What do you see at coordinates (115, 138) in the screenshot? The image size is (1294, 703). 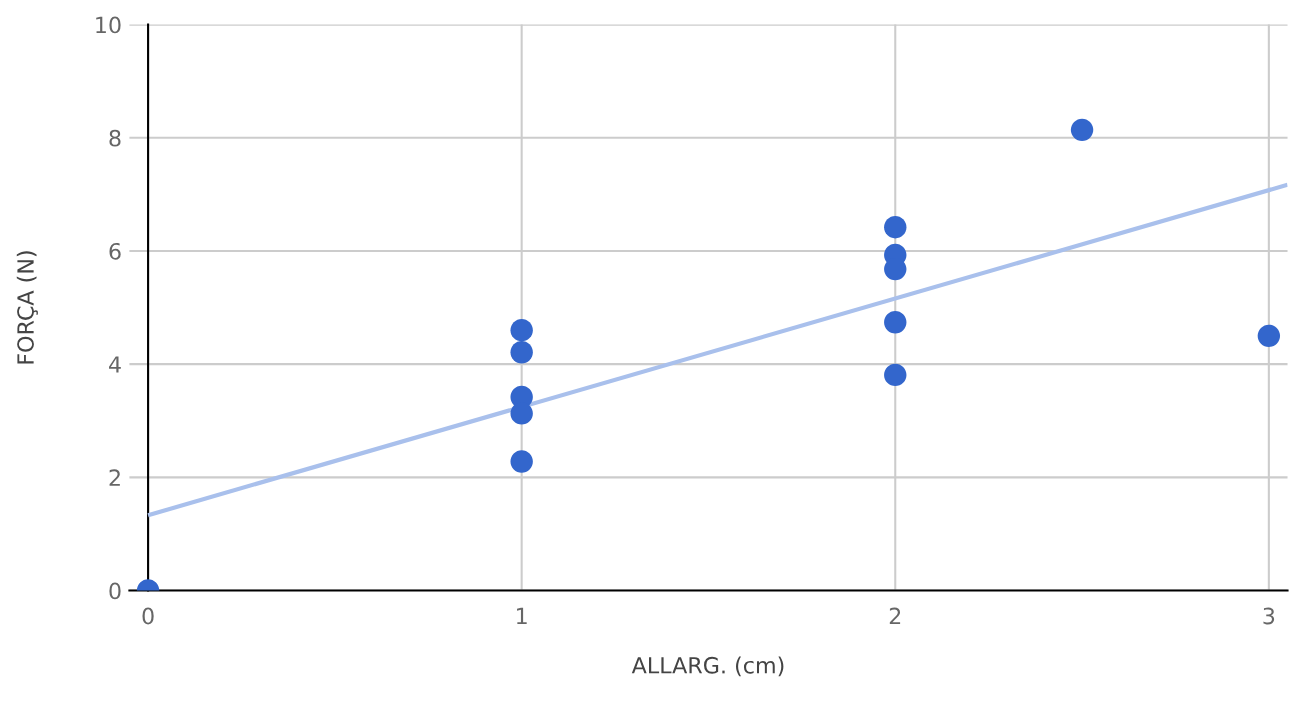 I see `y-tick-label: 8` at bounding box center [115, 138].